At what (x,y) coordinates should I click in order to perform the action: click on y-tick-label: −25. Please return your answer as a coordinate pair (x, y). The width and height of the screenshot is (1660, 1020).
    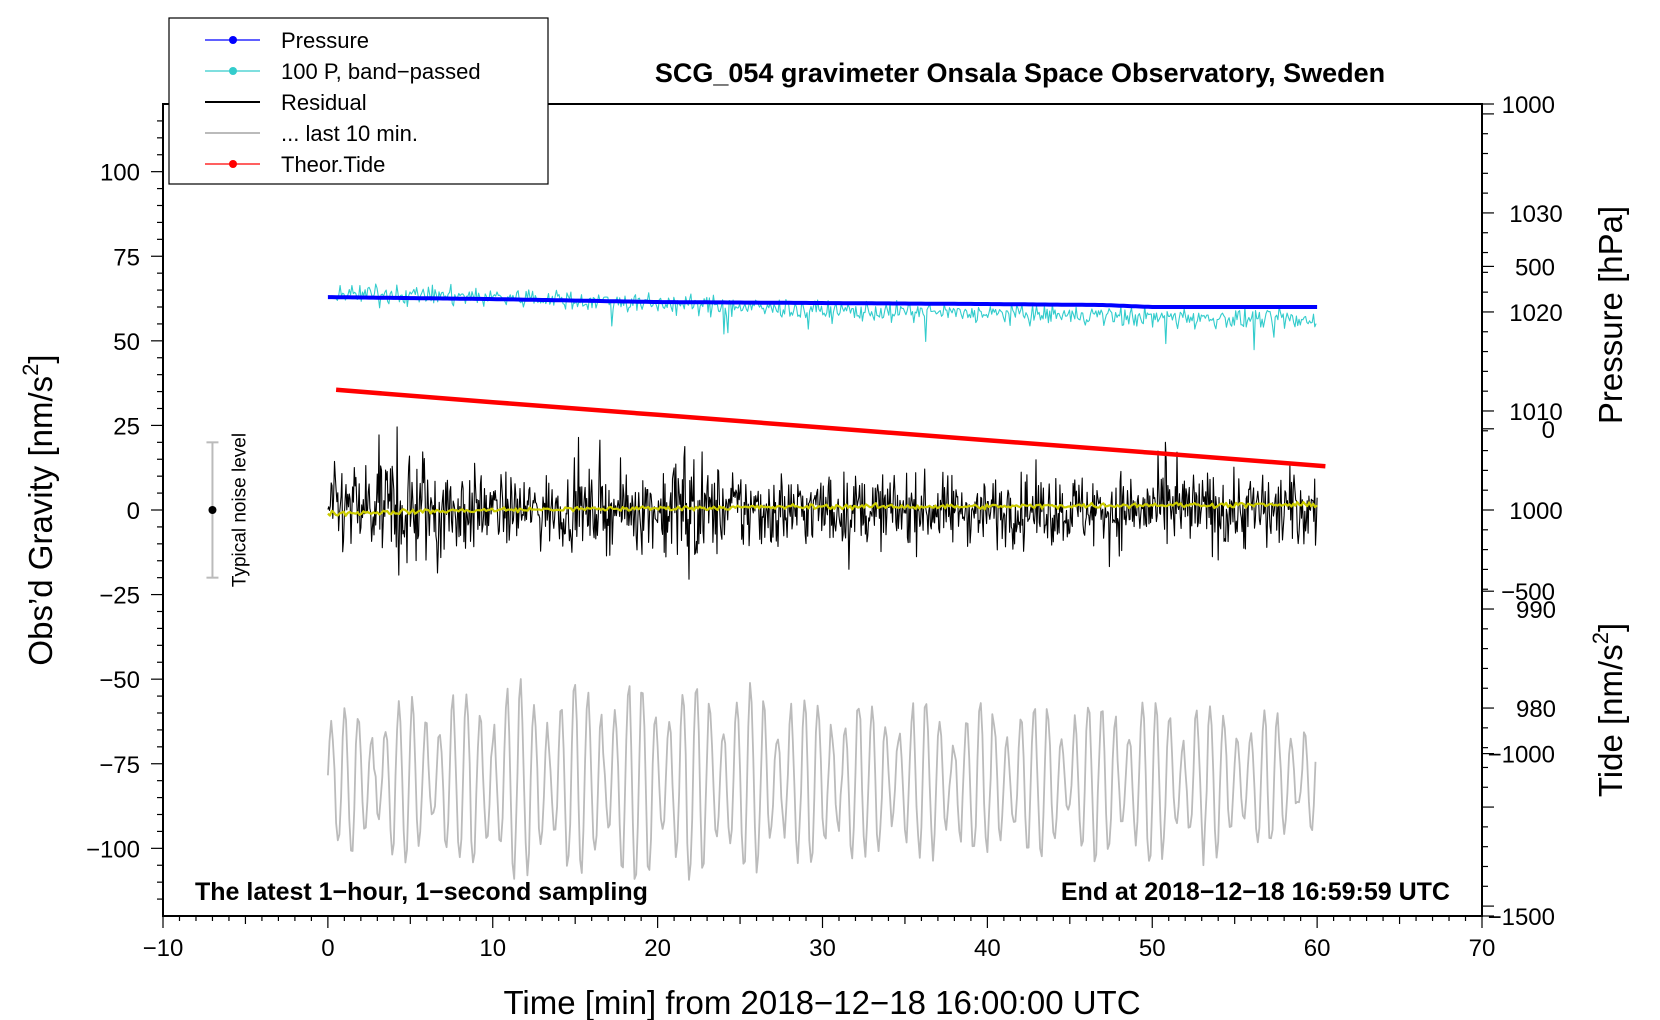
    Looking at the image, I should click on (119, 596).